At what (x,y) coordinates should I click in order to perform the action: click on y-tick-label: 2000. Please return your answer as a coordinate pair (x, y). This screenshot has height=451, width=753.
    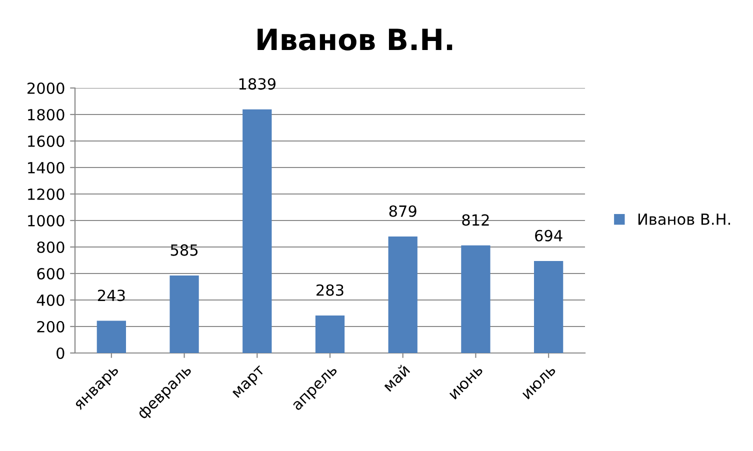
    Looking at the image, I should click on (46, 88).